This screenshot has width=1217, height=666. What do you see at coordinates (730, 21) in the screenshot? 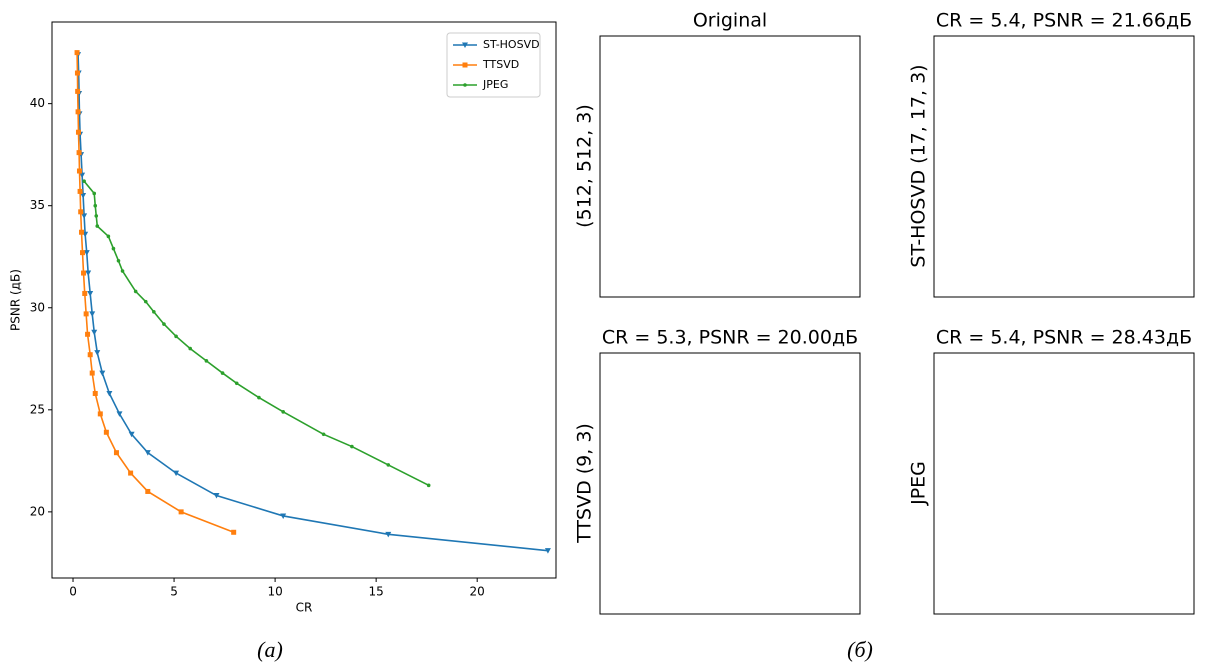
I see `panel-title: Original` at bounding box center [730, 21].